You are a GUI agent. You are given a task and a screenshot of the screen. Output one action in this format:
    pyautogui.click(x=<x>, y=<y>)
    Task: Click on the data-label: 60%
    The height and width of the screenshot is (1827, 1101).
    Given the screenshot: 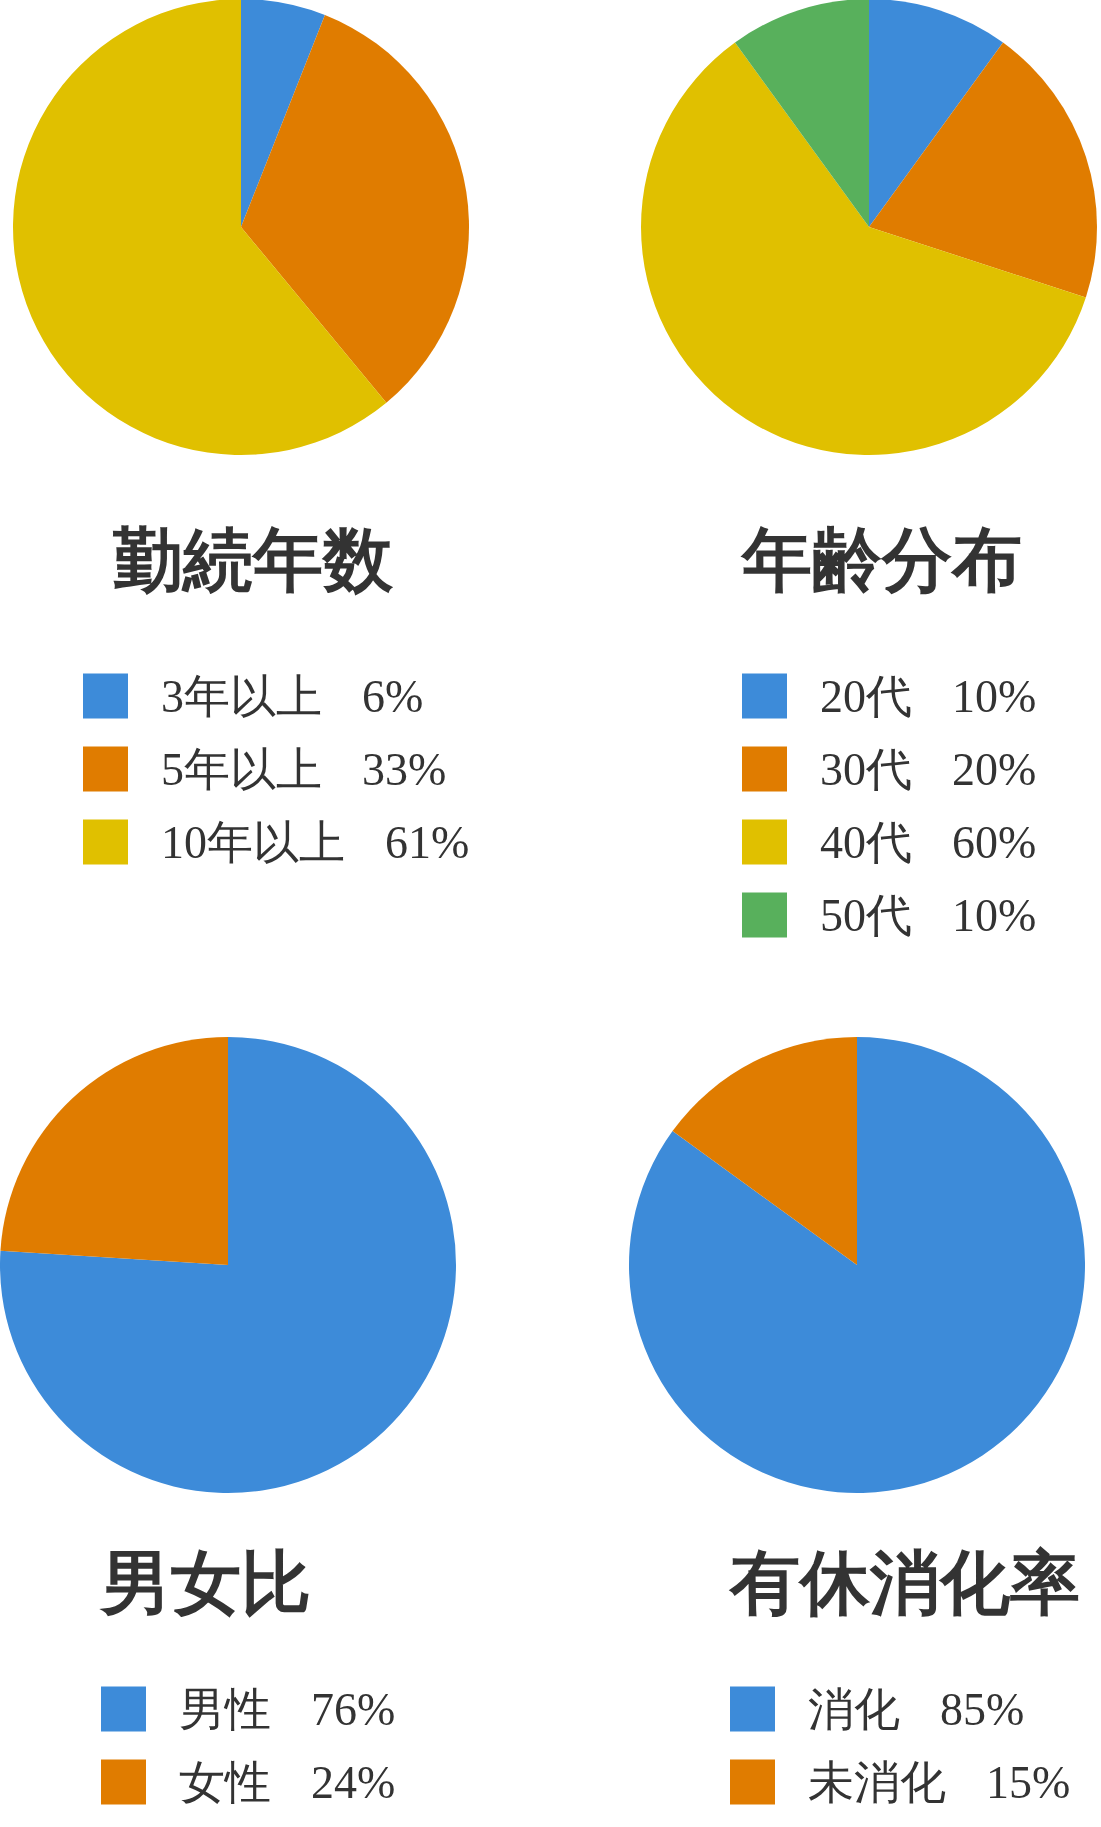 What is the action you would take?
    pyautogui.click(x=994, y=842)
    